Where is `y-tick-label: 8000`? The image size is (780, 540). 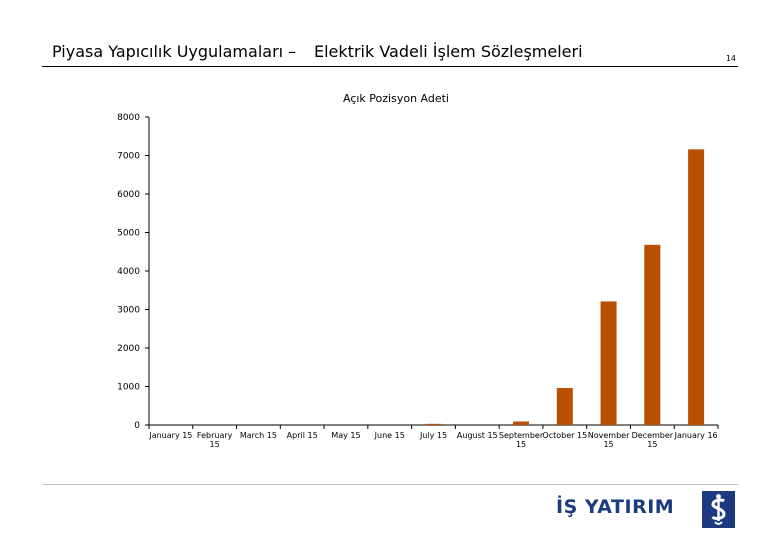 y-tick-label: 8000 is located at coordinates (128, 118).